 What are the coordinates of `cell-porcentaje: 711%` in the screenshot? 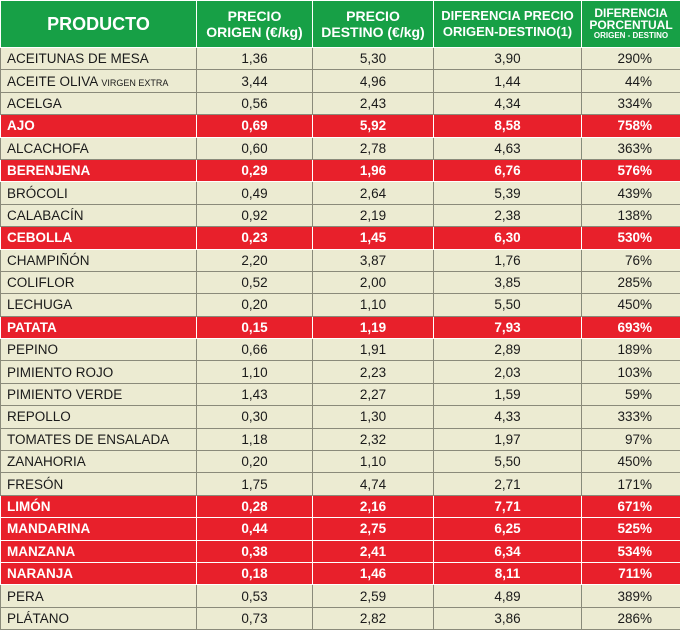 It's located at (630, 573).